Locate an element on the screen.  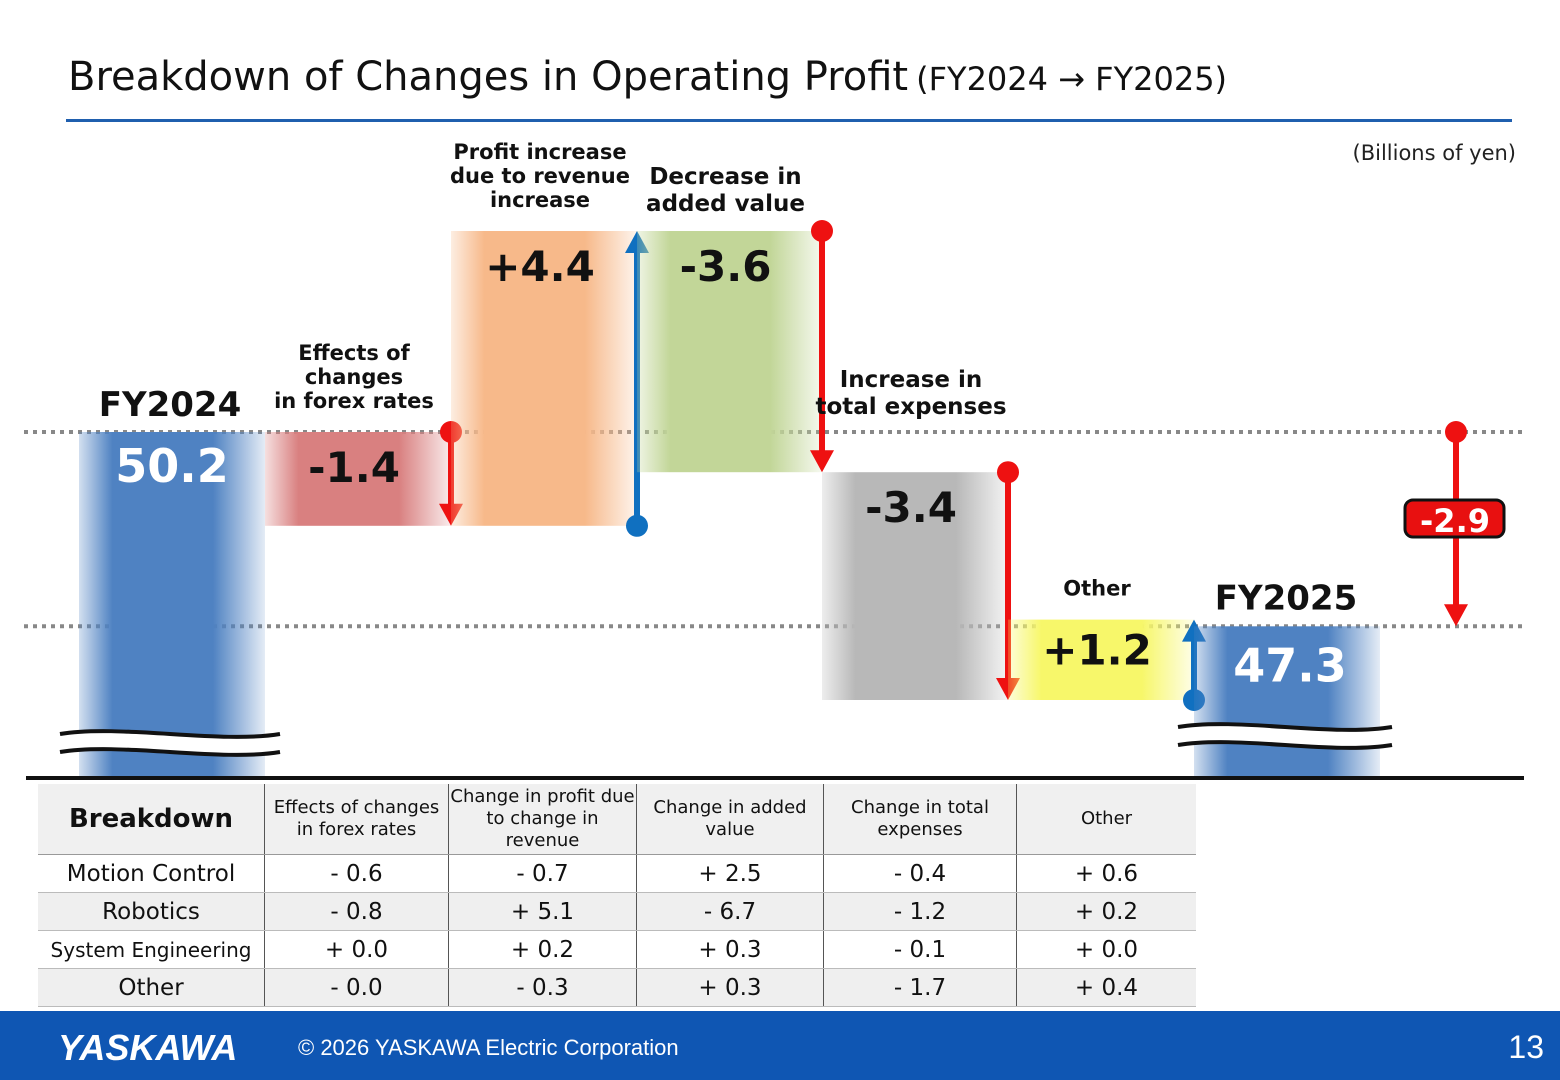
net-change-arrow-head is located at coordinates (1456, 615).